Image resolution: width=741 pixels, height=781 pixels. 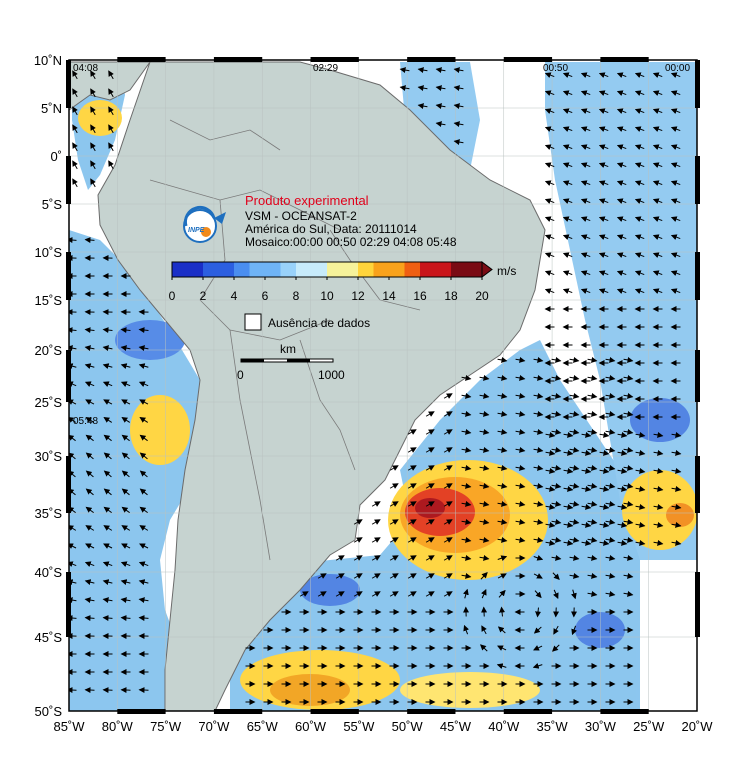 I want to click on colorbar-tick-label: 14, so click(x=389, y=296).